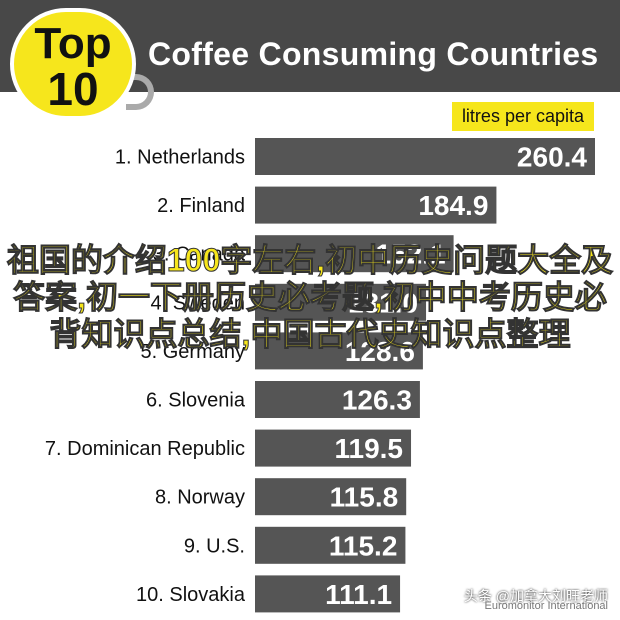 Image resolution: width=620 pixels, height=620 pixels. What do you see at coordinates (73, 89) in the screenshot?
I see `badge-number: 10` at bounding box center [73, 89].